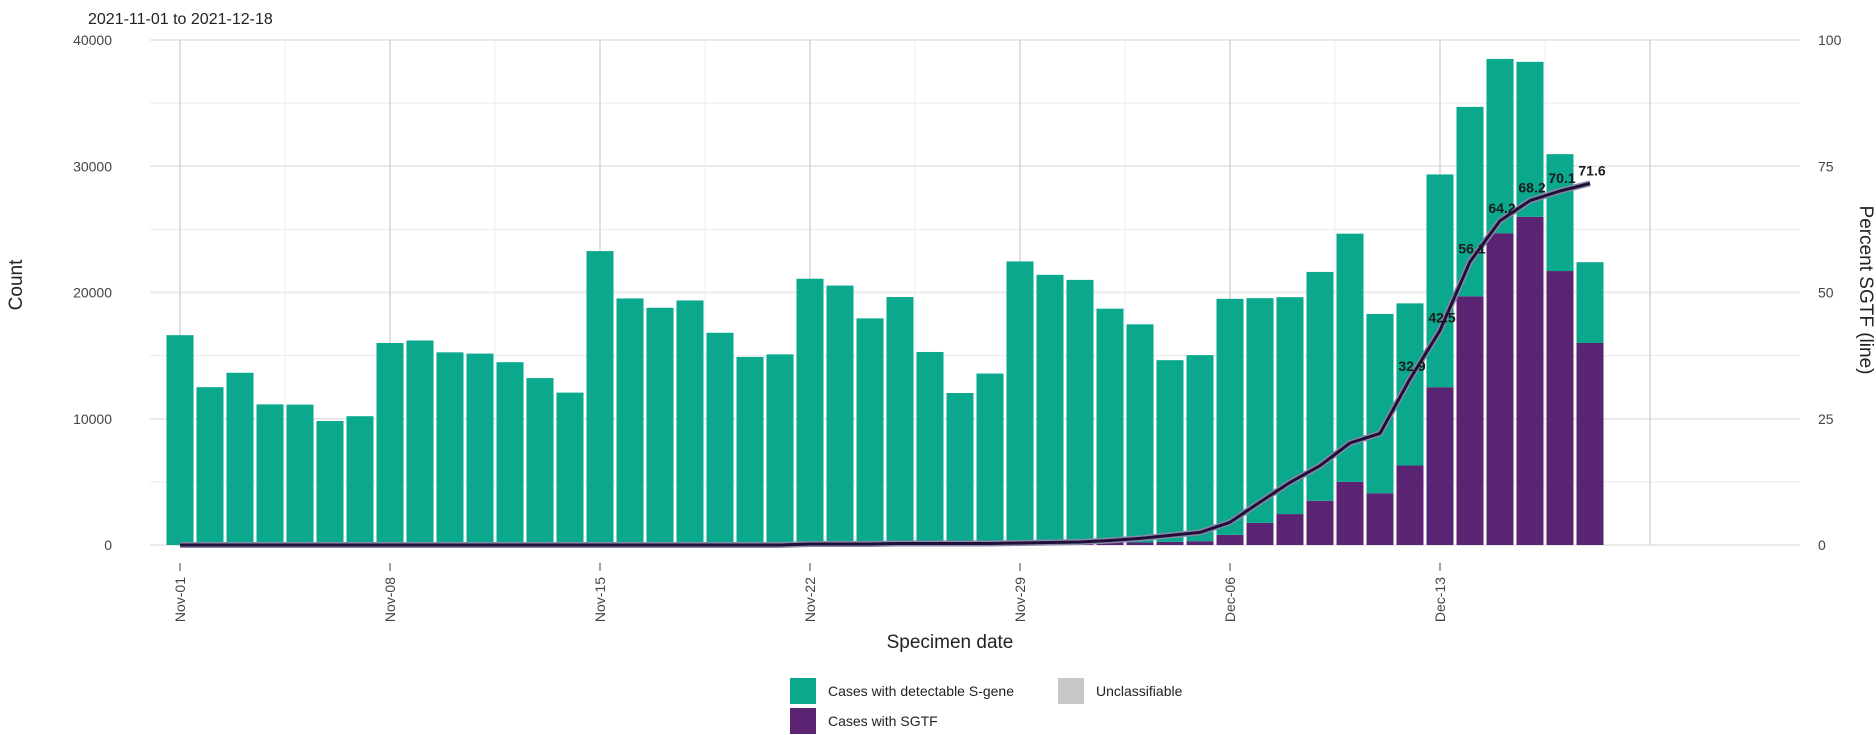 This screenshot has width=1876, height=735. Describe the element at coordinates (600, 599) in the screenshot. I see `x-tick-label: Nov-15` at that location.